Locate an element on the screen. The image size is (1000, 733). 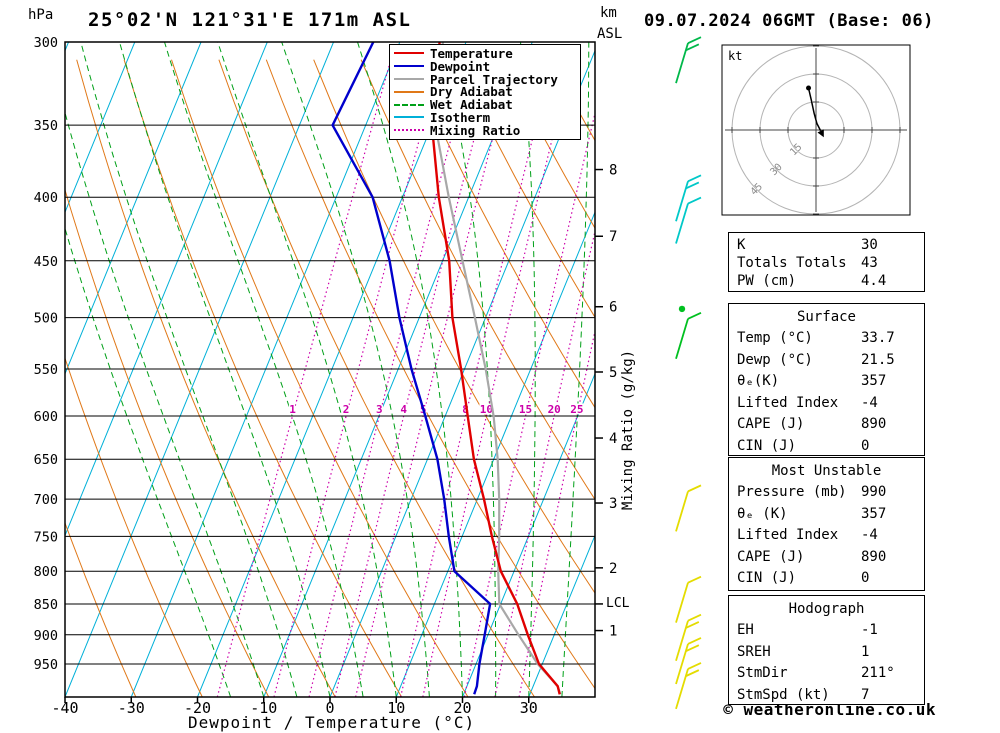
hodograph-storm-arrow is located at coordinates (820, 133).